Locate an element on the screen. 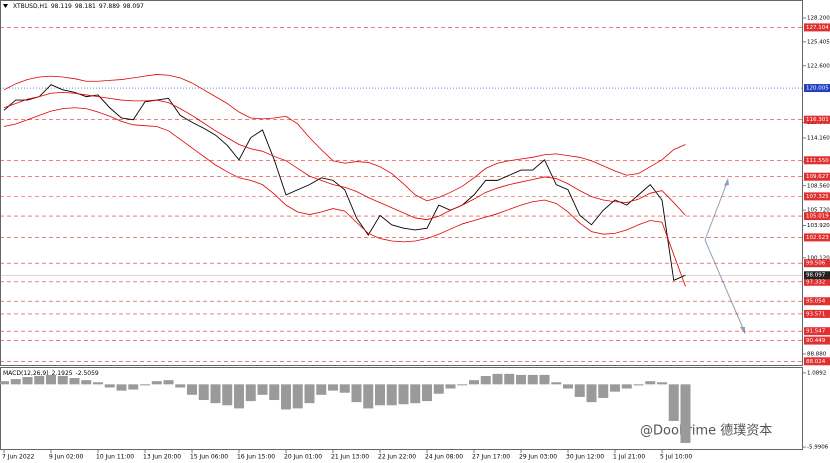 Image resolution: width=830 pixels, height=463 pixels. pivot-label: 120.005 is located at coordinates (817, 89).